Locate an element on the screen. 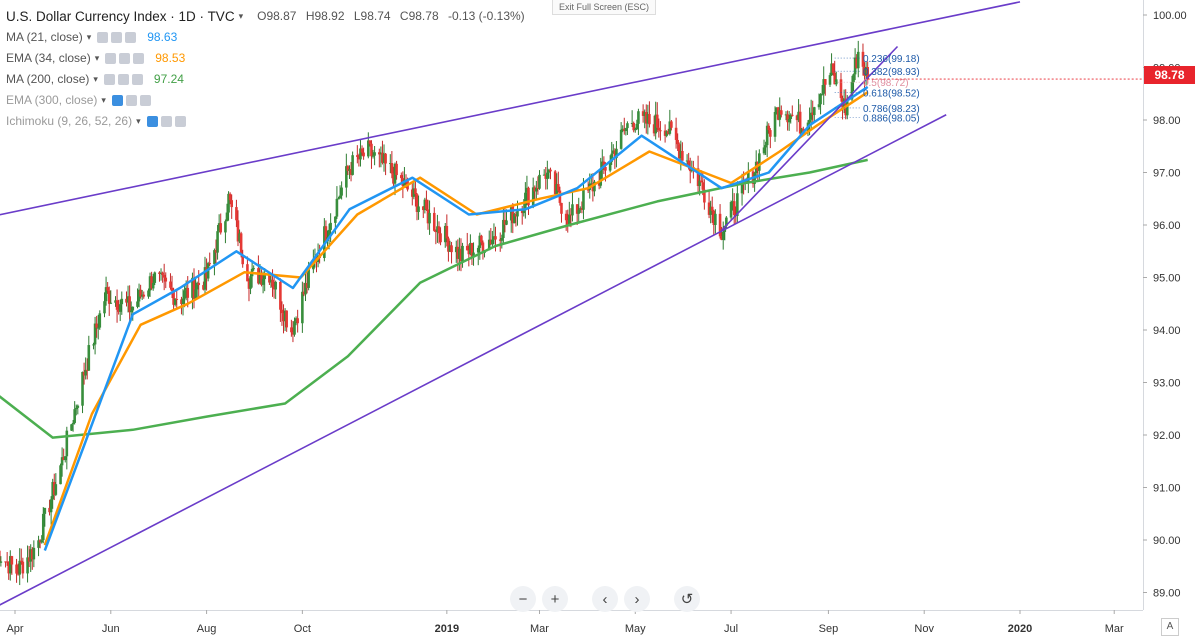  high-value: H98.92 is located at coordinates (325, 16).